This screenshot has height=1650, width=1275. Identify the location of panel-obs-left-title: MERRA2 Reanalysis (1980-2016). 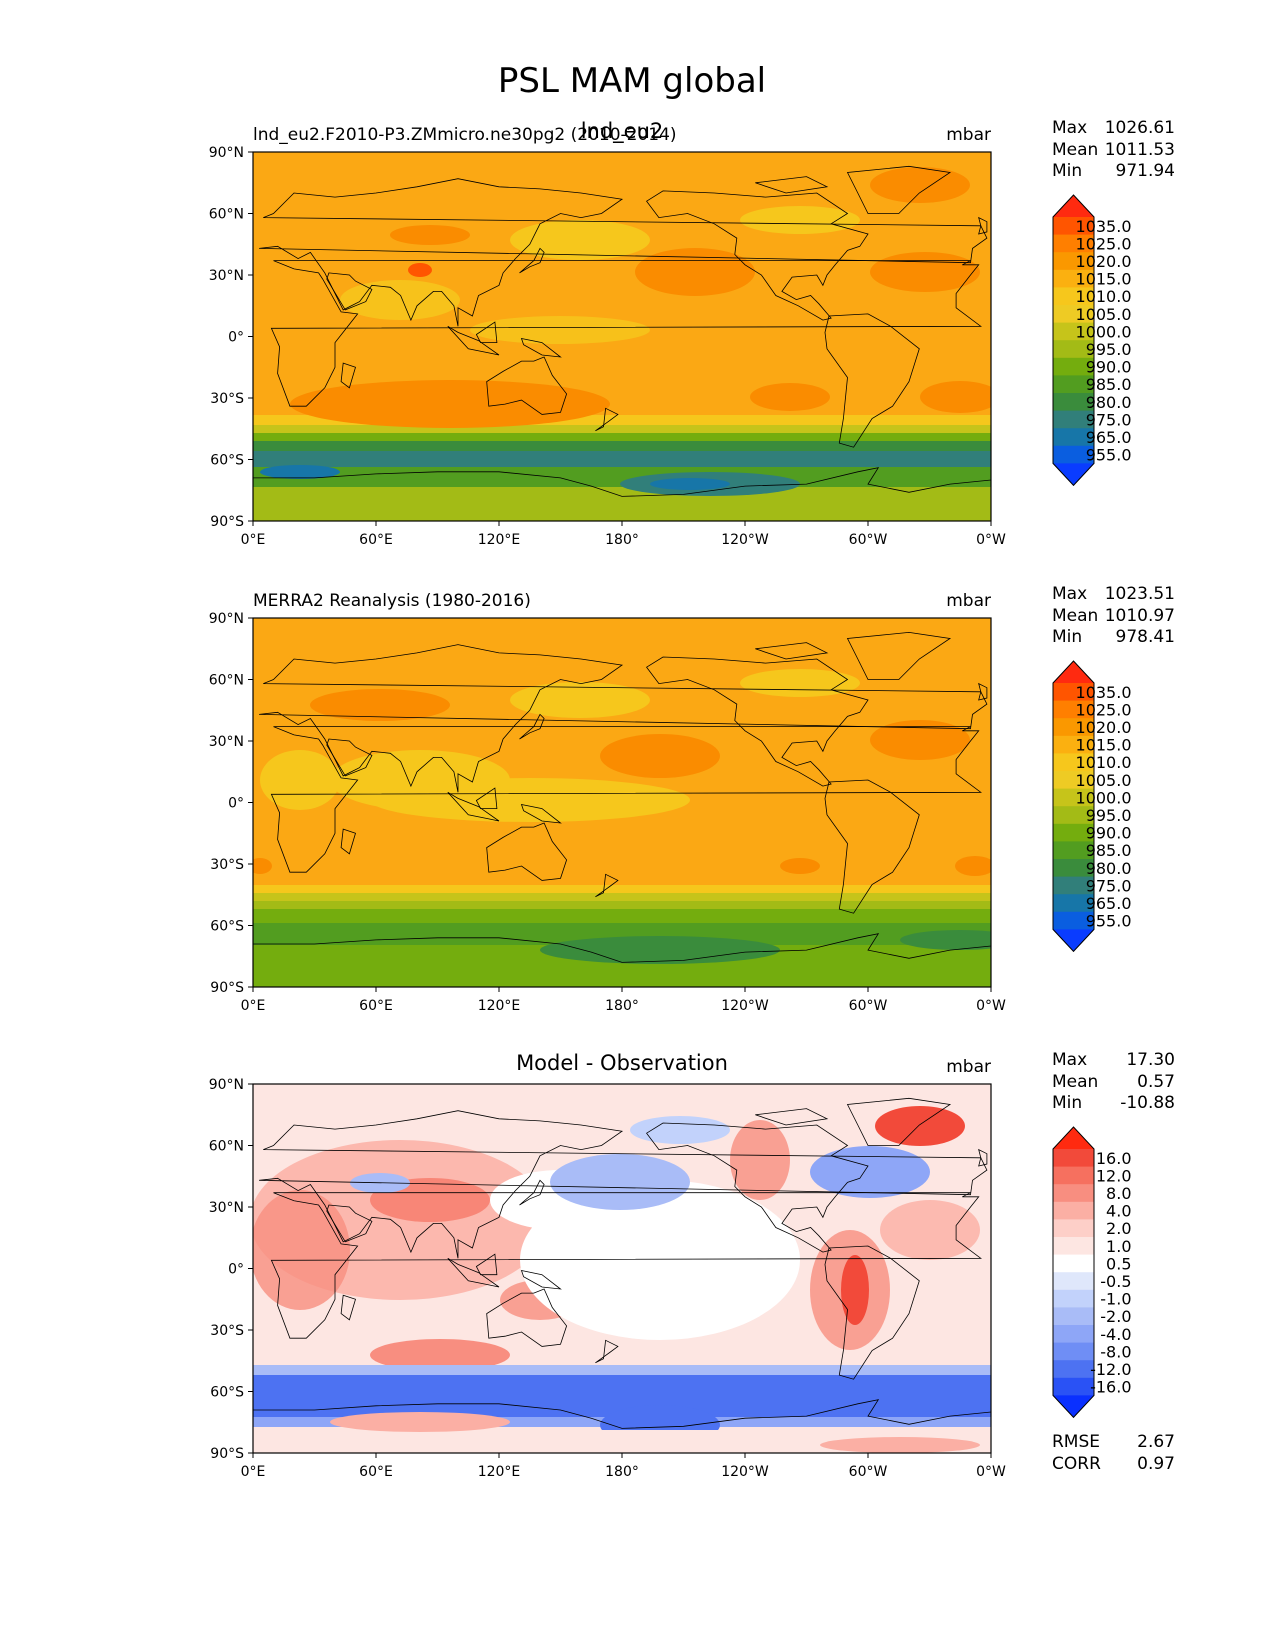
(392, 601).